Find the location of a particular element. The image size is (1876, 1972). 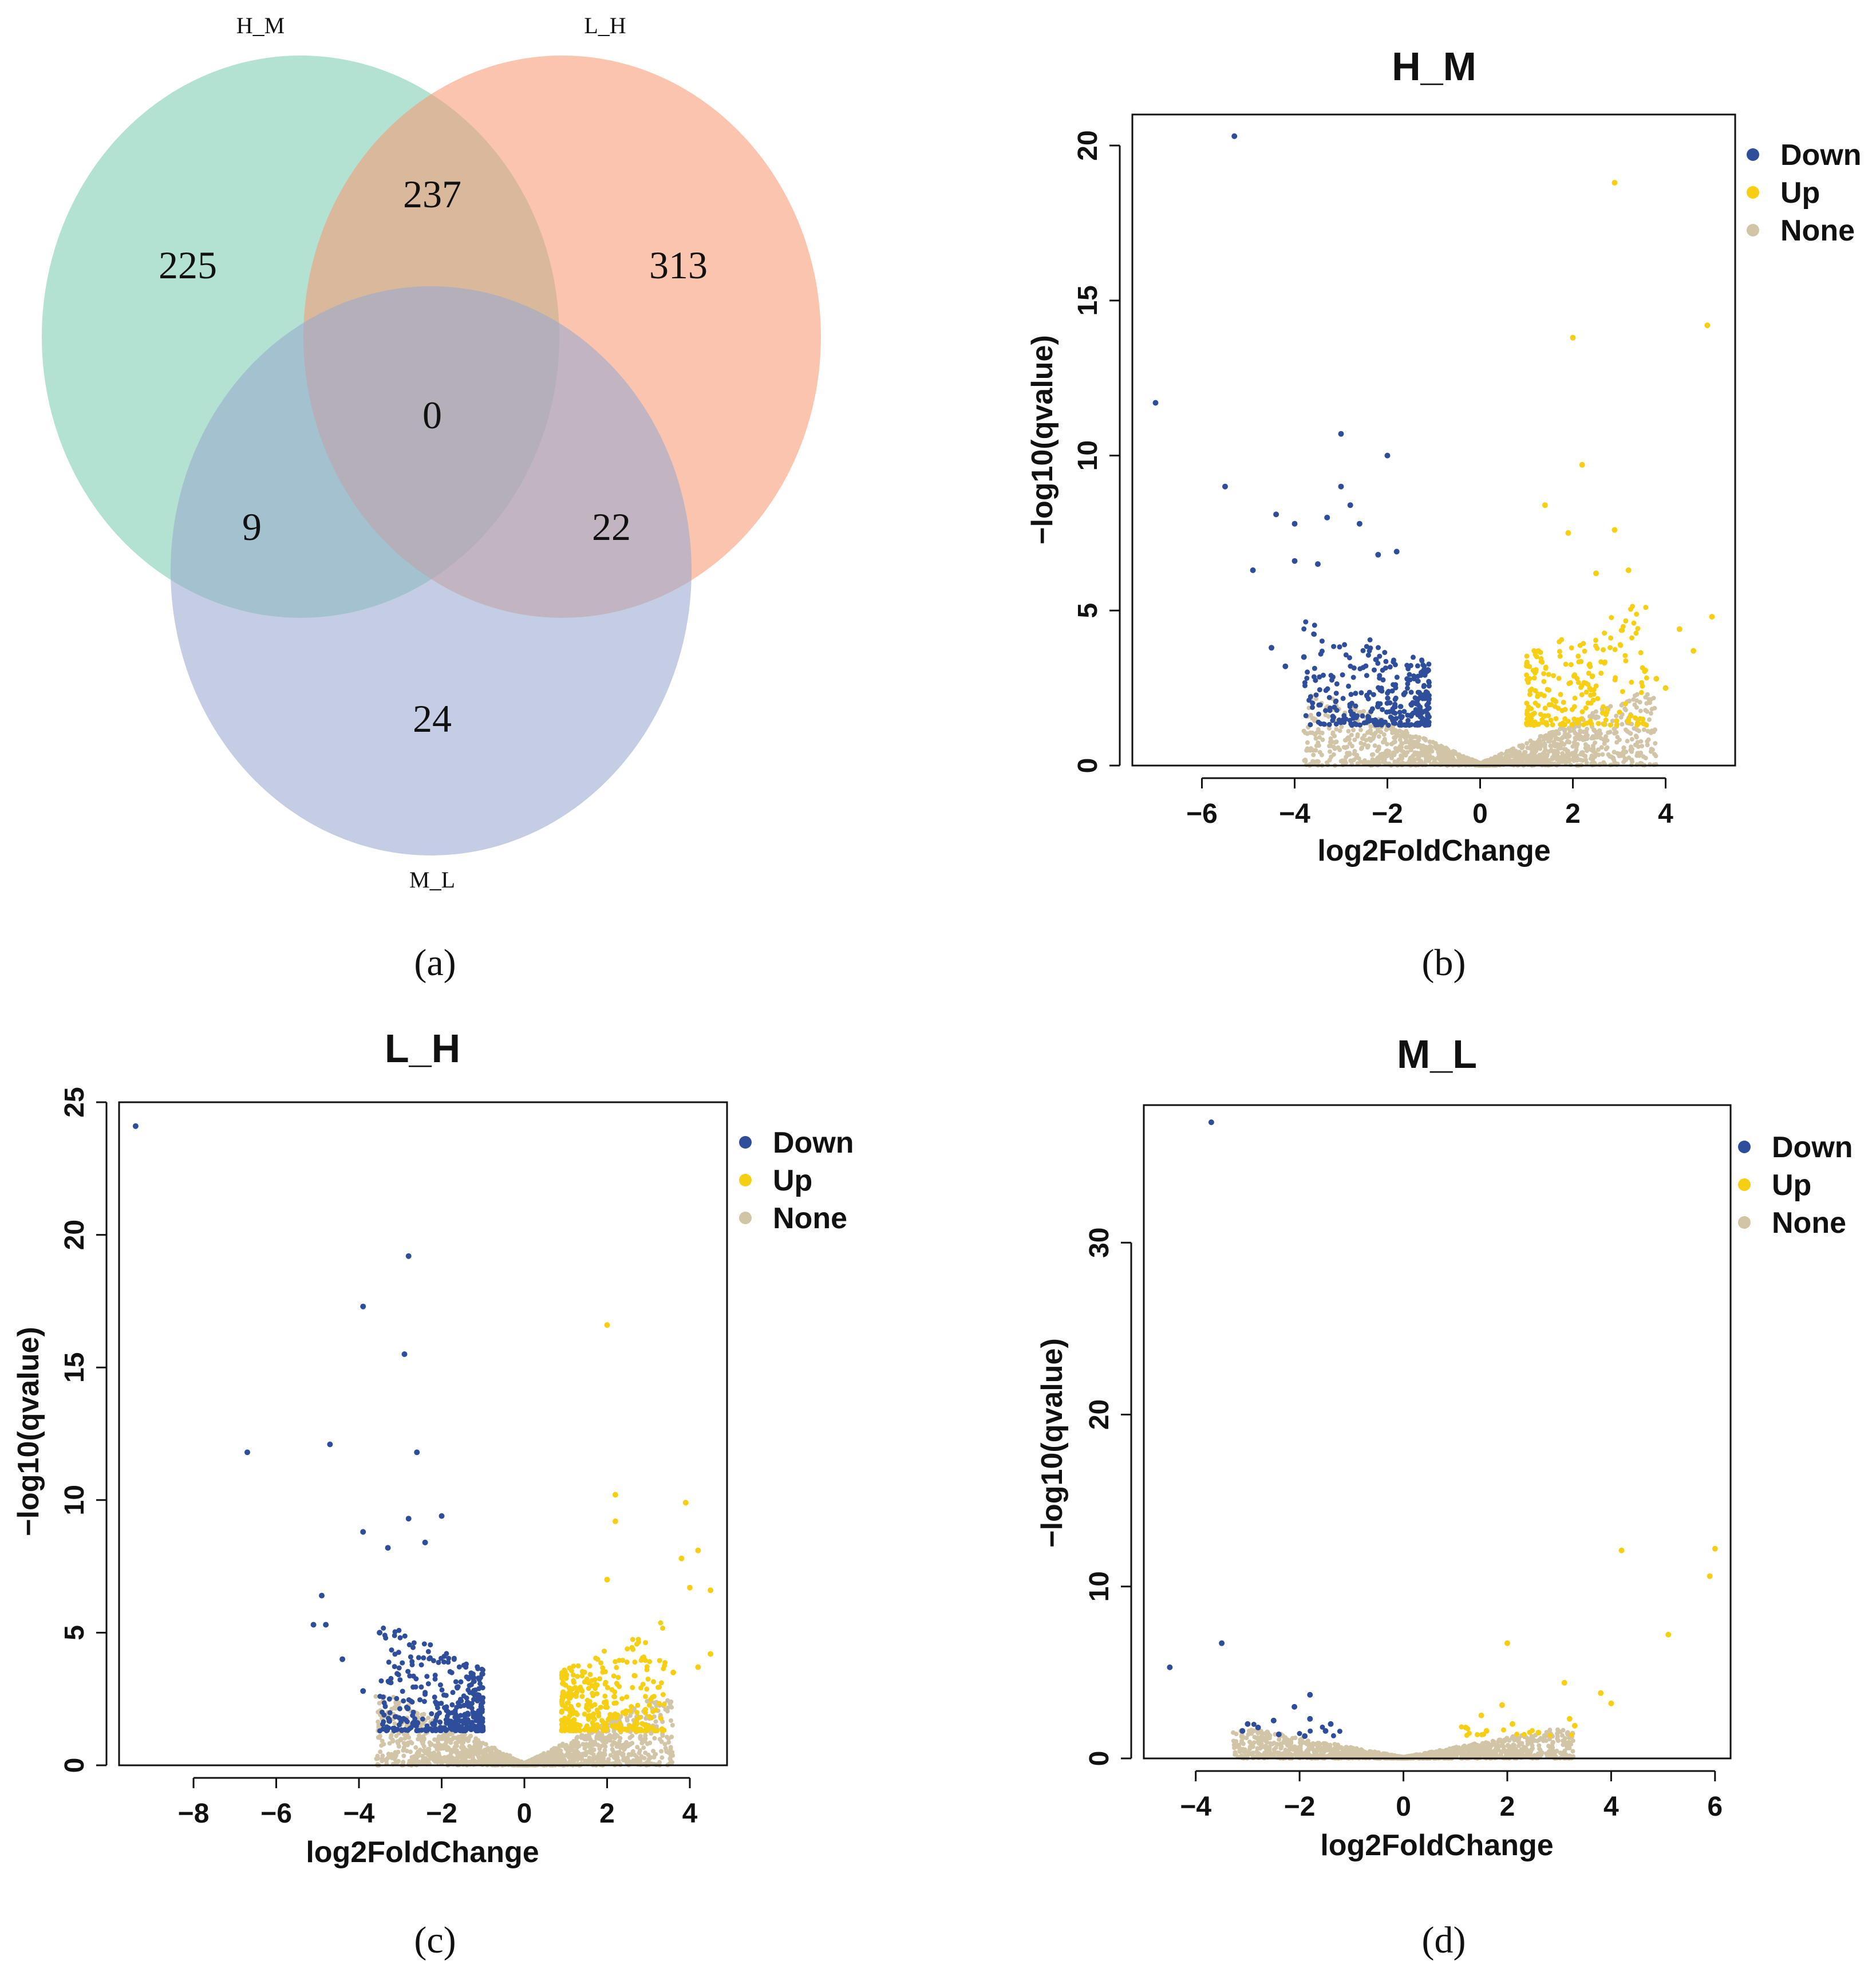

y-tick-label: 15 is located at coordinates (1088, 300).